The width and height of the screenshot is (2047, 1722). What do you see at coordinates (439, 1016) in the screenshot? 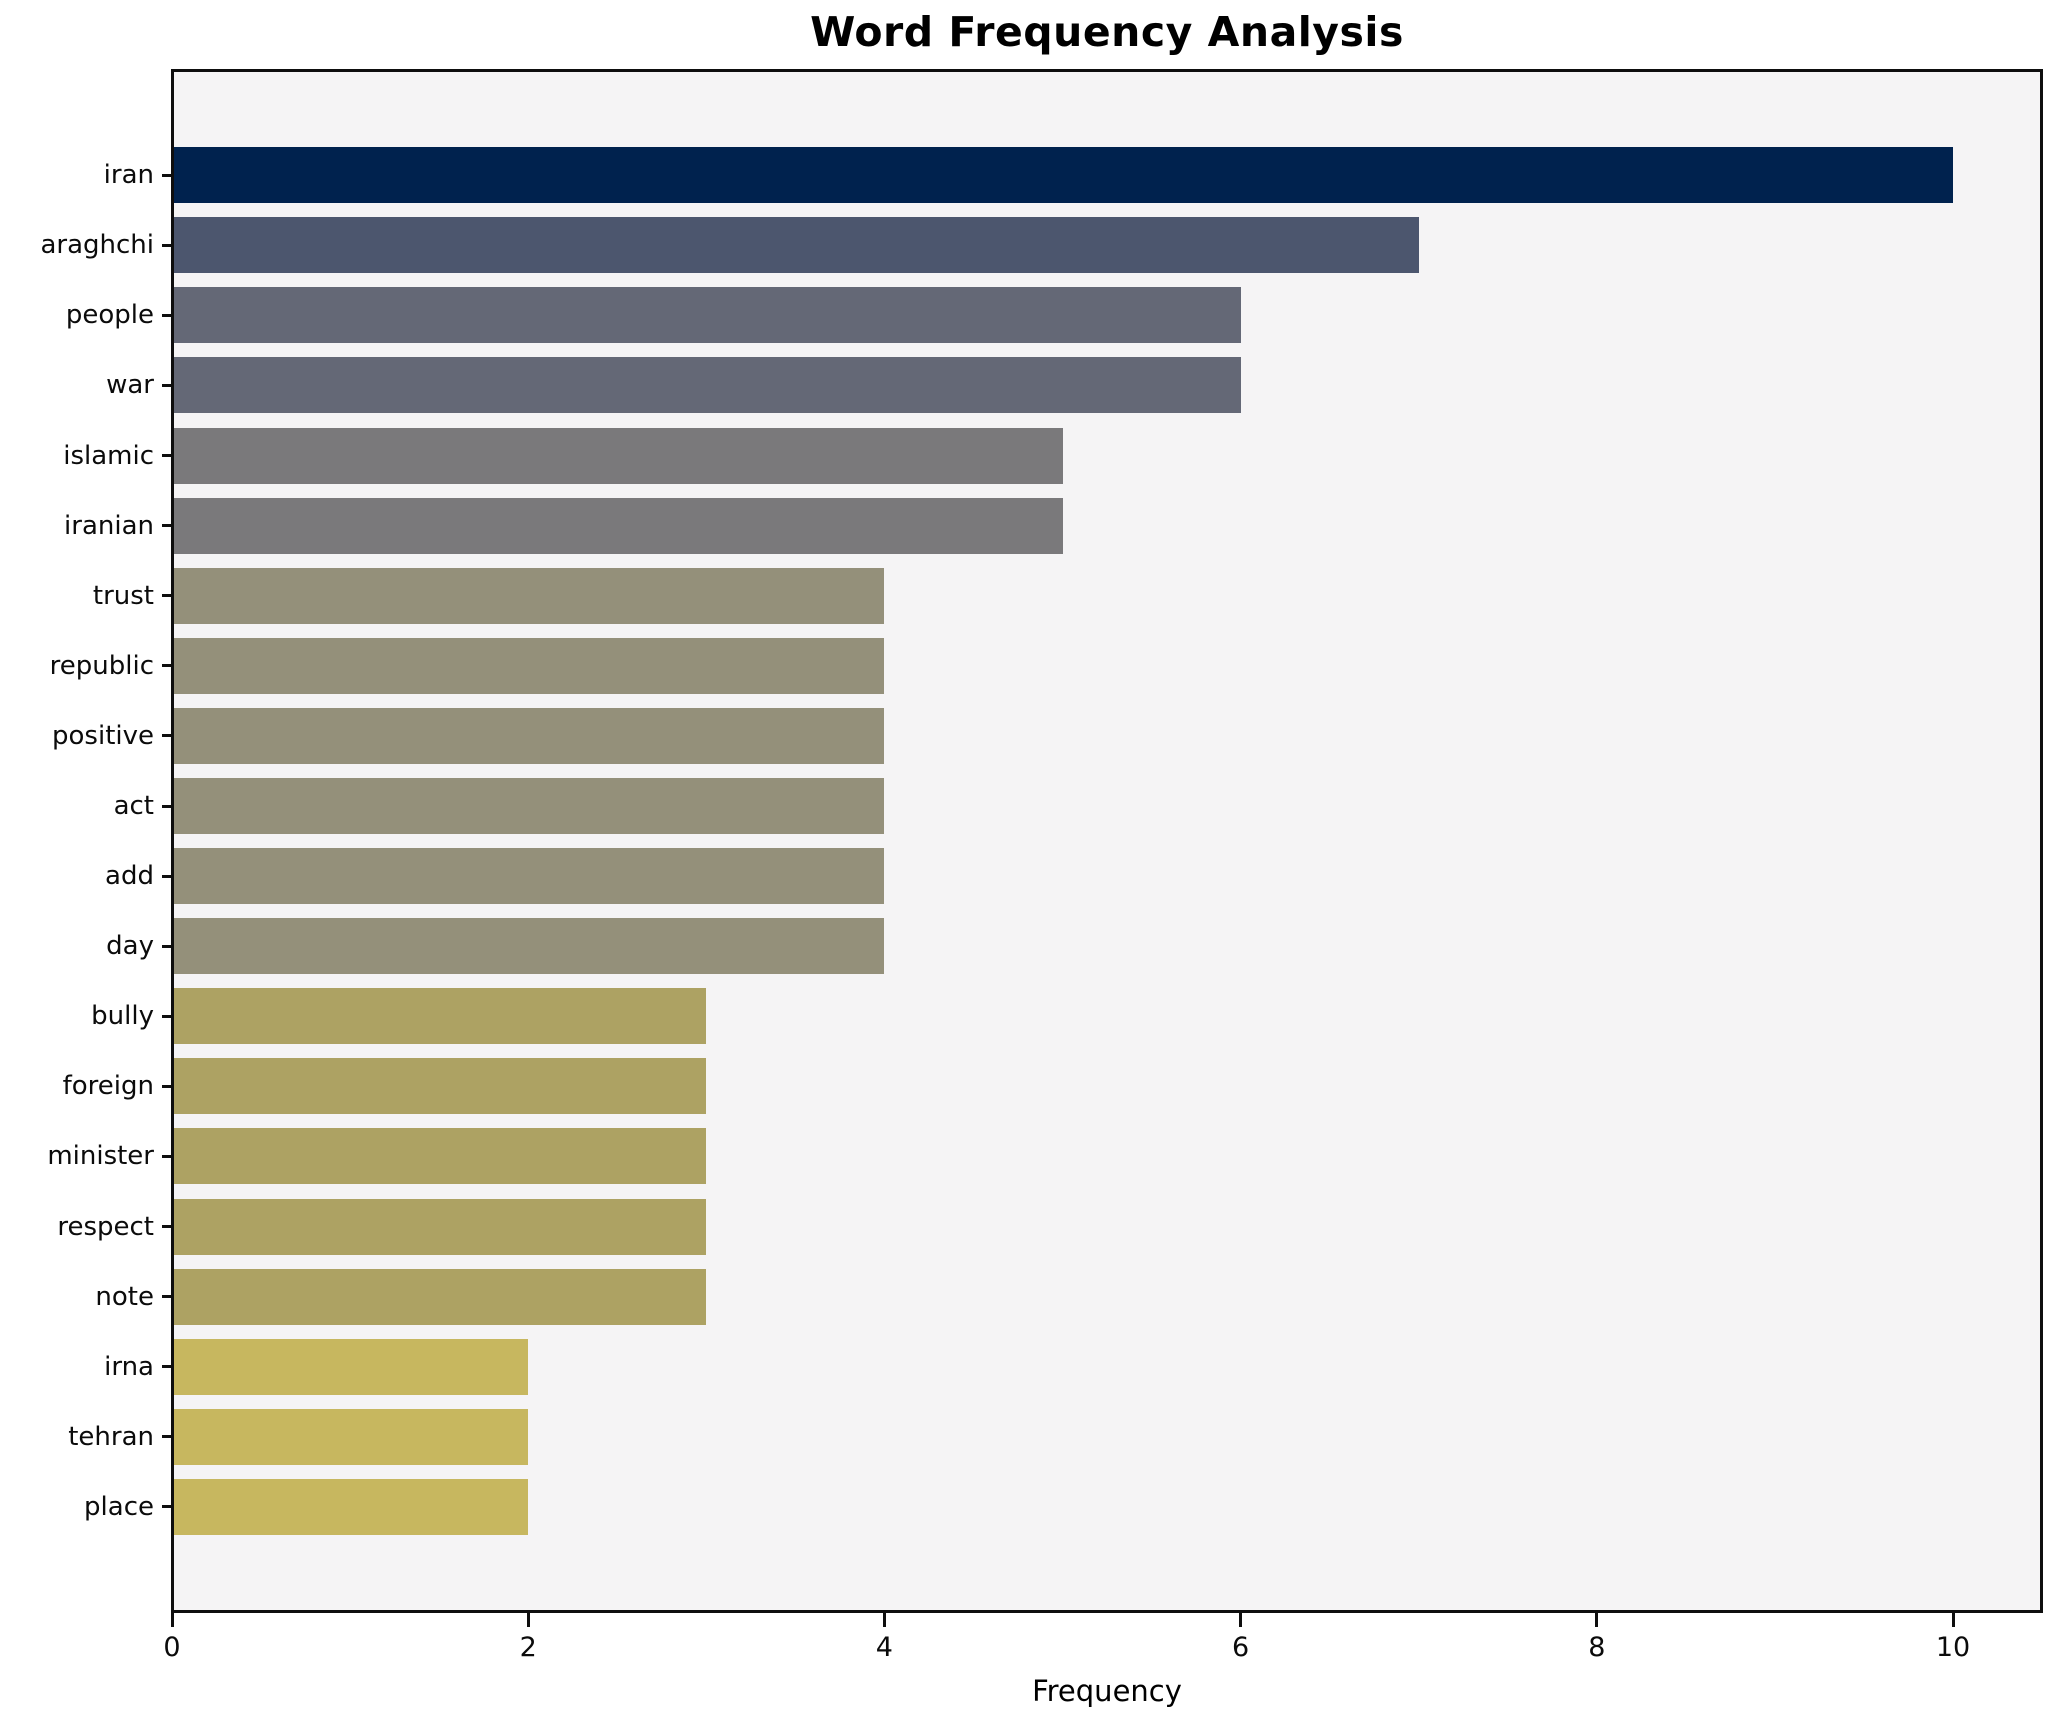
I see `bar-bully` at bounding box center [439, 1016].